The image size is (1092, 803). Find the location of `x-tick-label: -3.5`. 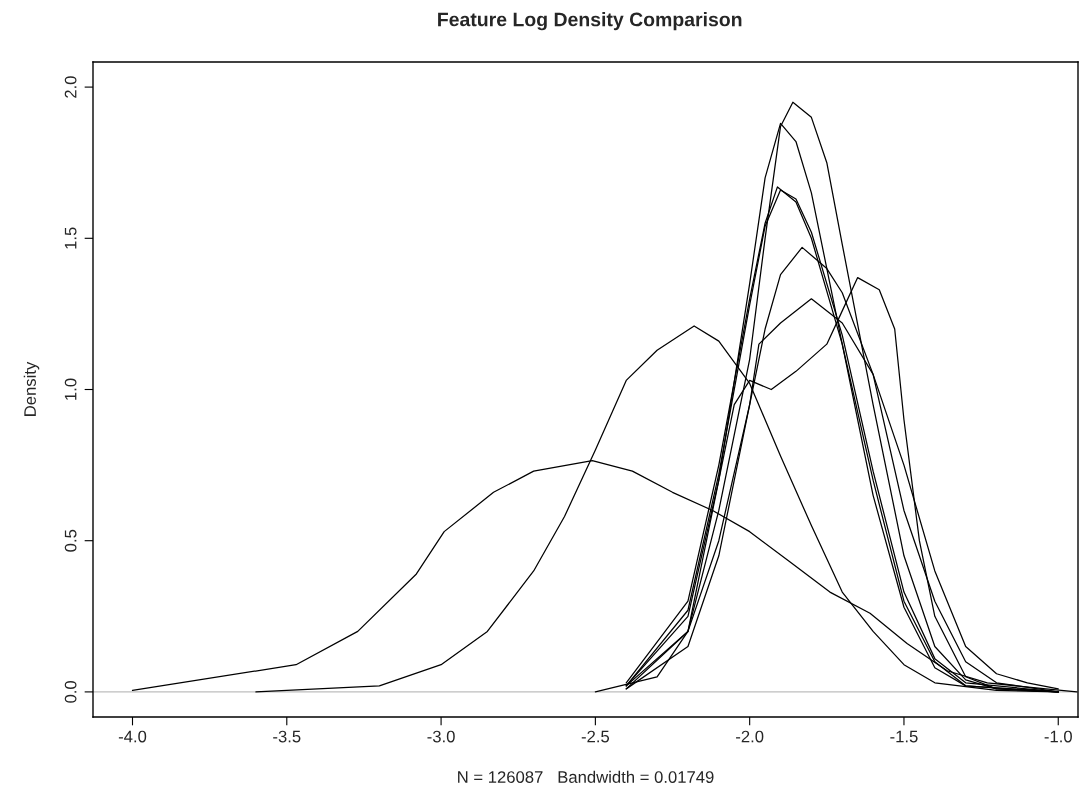

x-tick-label: -3.5 is located at coordinates (287, 736).